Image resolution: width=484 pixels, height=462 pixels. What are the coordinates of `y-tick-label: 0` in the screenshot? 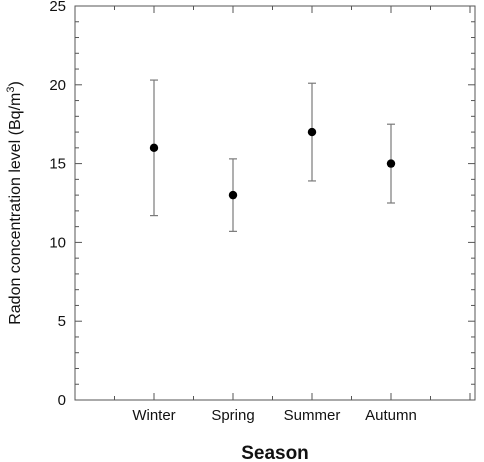 It's located at (62, 400).